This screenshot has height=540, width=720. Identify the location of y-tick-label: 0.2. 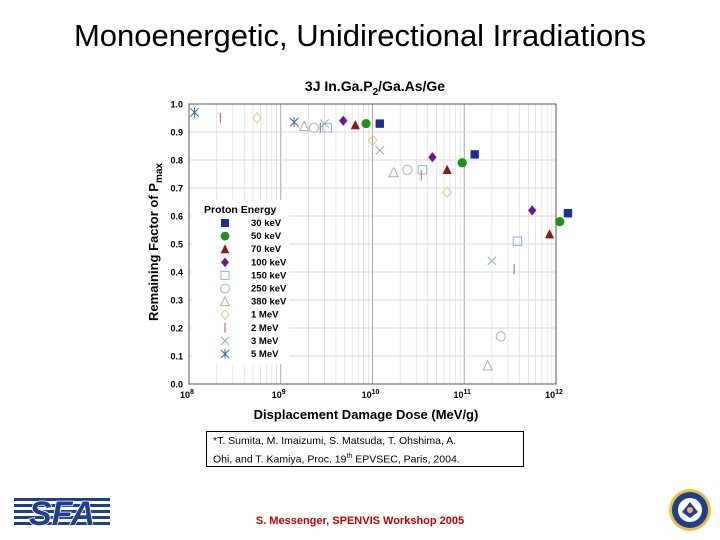
(176, 329).